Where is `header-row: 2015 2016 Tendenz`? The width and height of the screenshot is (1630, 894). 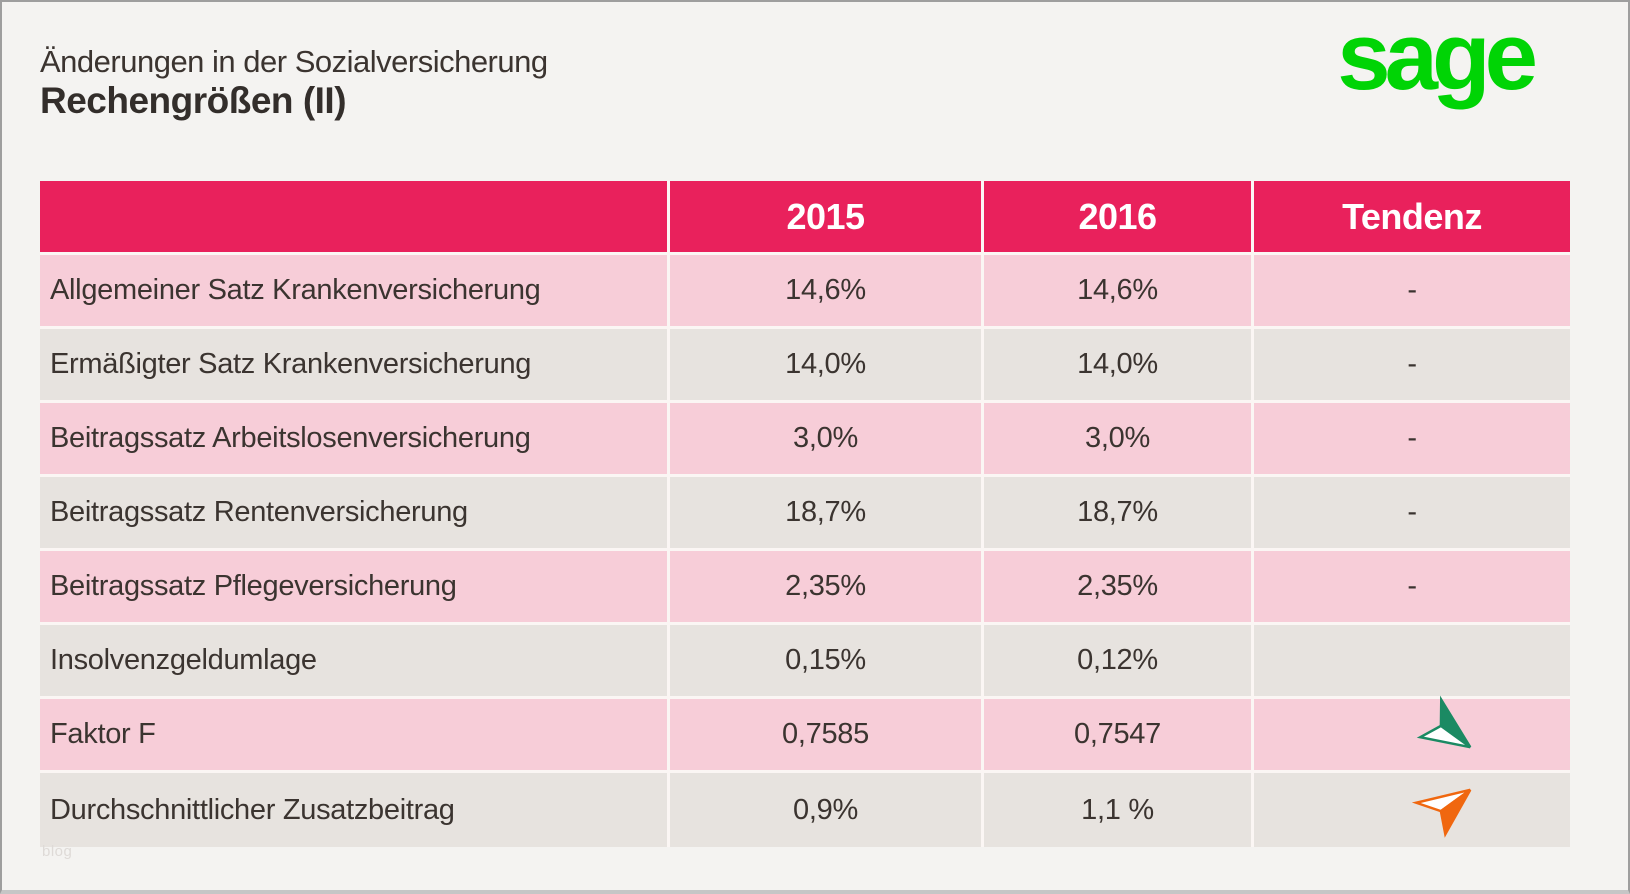
header-row: 2015 2016 Tendenz is located at coordinates (805, 218).